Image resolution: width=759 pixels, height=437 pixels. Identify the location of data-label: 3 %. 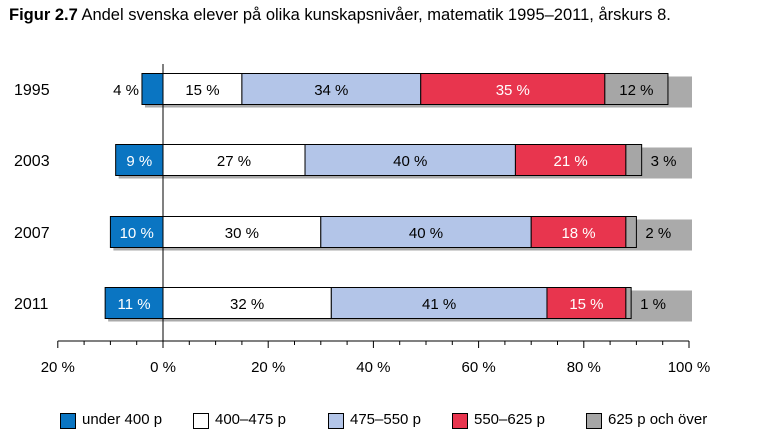
(664, 161).